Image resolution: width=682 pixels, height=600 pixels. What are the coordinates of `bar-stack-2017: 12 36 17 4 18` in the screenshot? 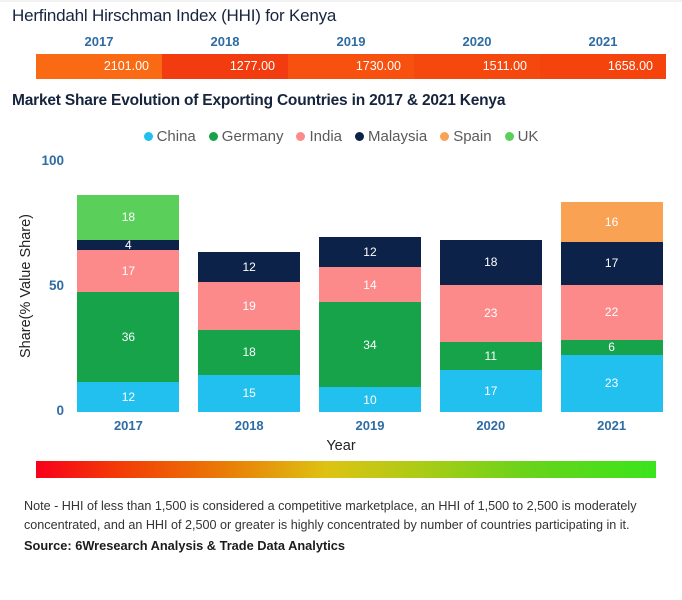 It's located at (128, 303).